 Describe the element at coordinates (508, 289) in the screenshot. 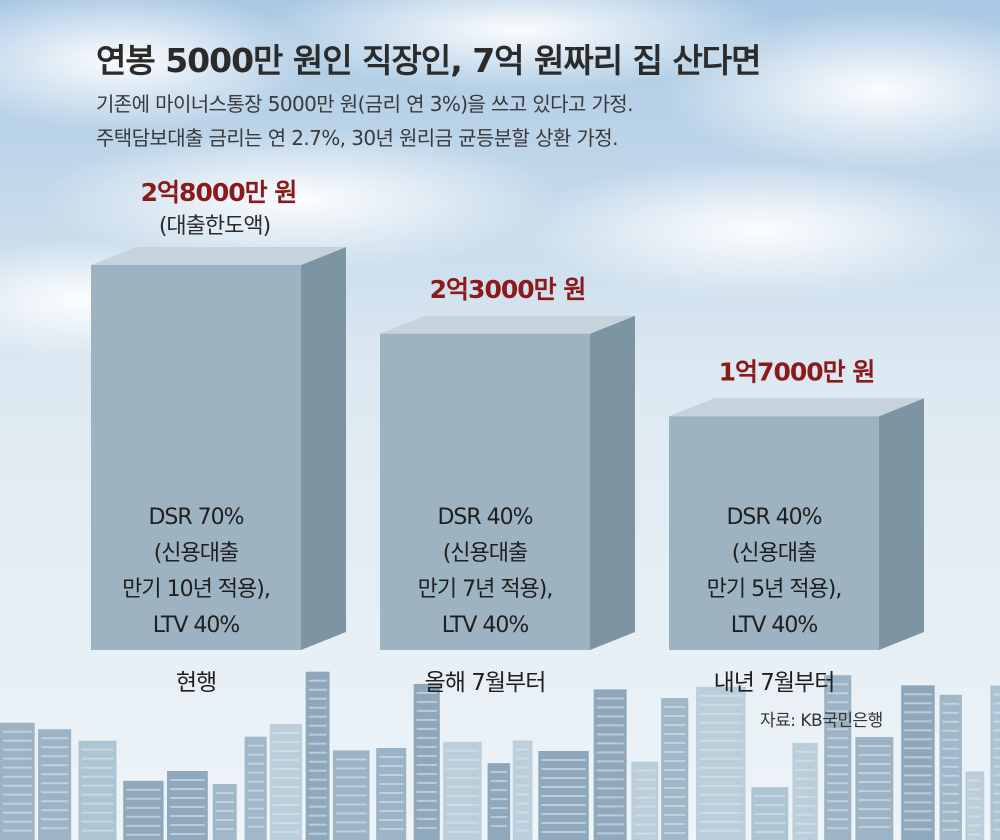

I see `value-label-2: 2억3000만 원` at that location.